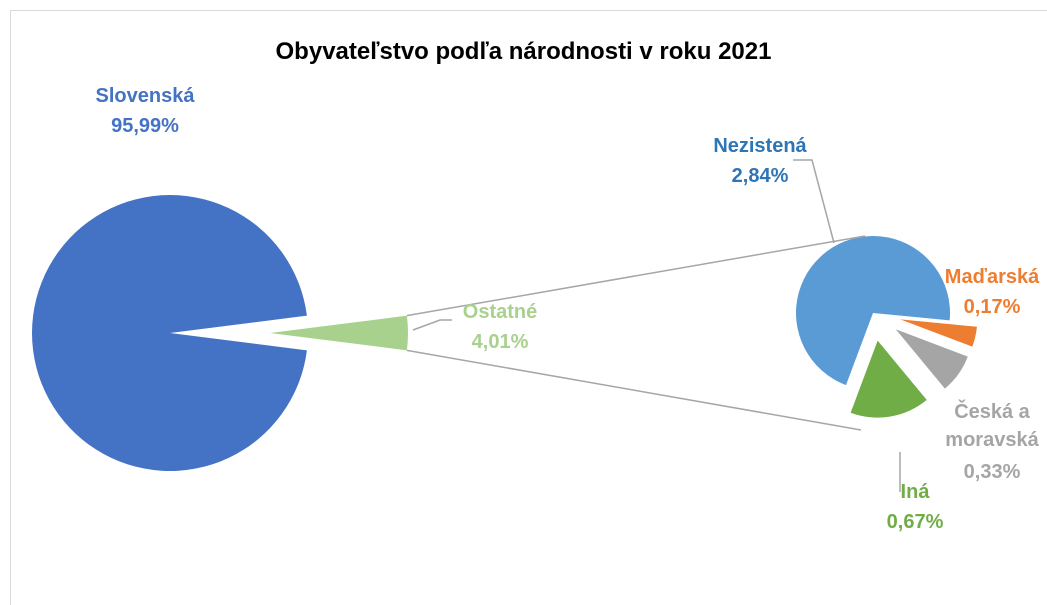 The width and height of the screenshot is (1047, 605). What do you see at coordinates (500, 312) in the screenshot?
I see `data-label: Ostatné` at bounding box center [500, 312].